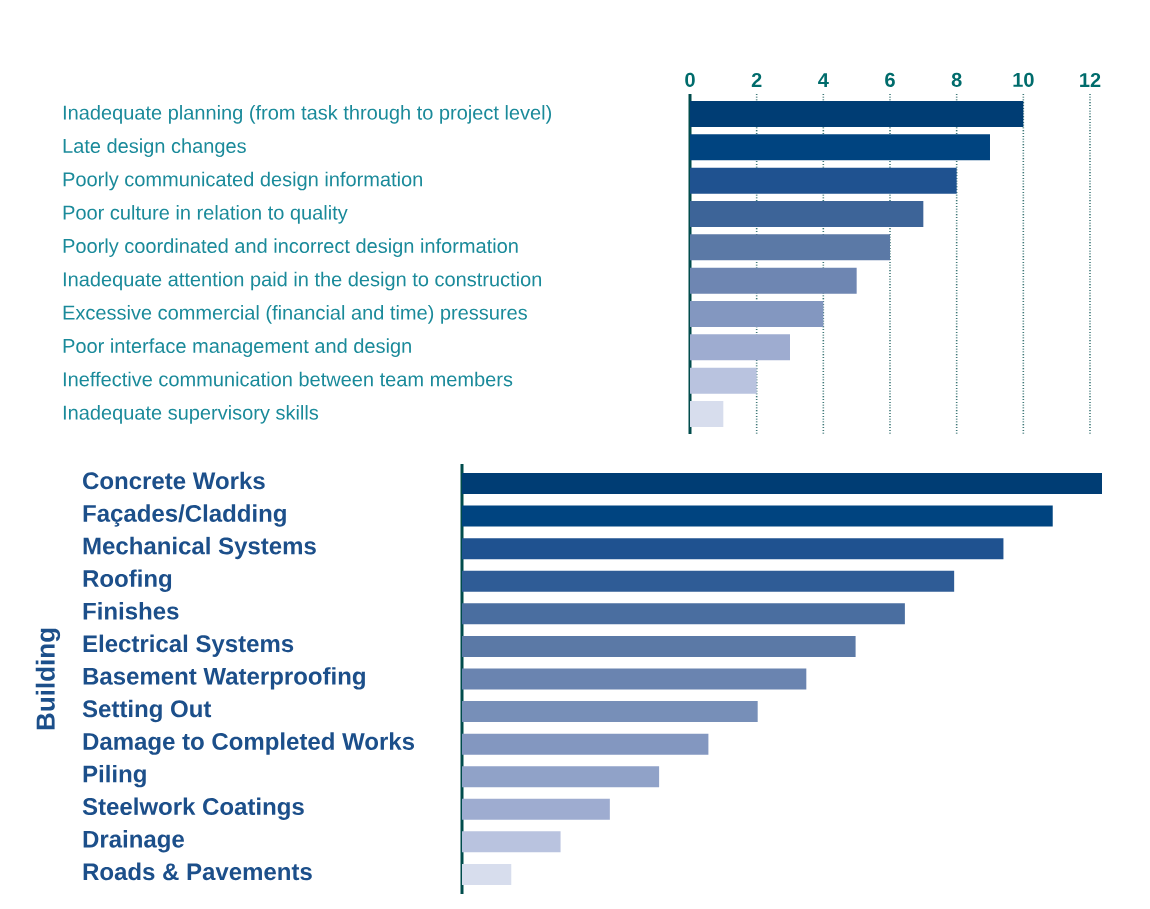 Image resolution: width=1150 pixels, height=909 pixels. What do you see at coordinates (154, 147) in the screenshot?
I see `y-tick-label: Late design changes` at bounding box center [154, 147].